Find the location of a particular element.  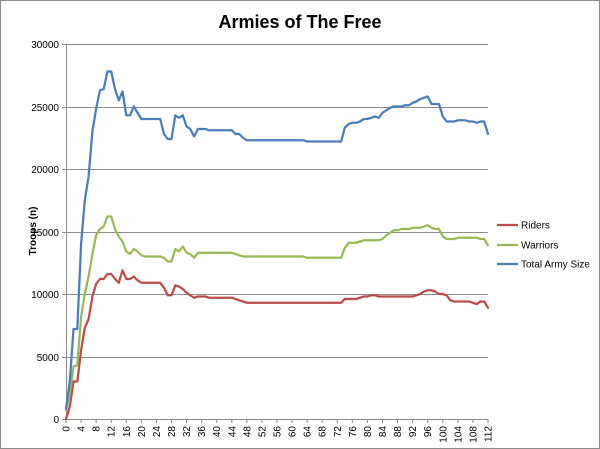

x-tick-label: 52 is located at coordinates (262, 432).